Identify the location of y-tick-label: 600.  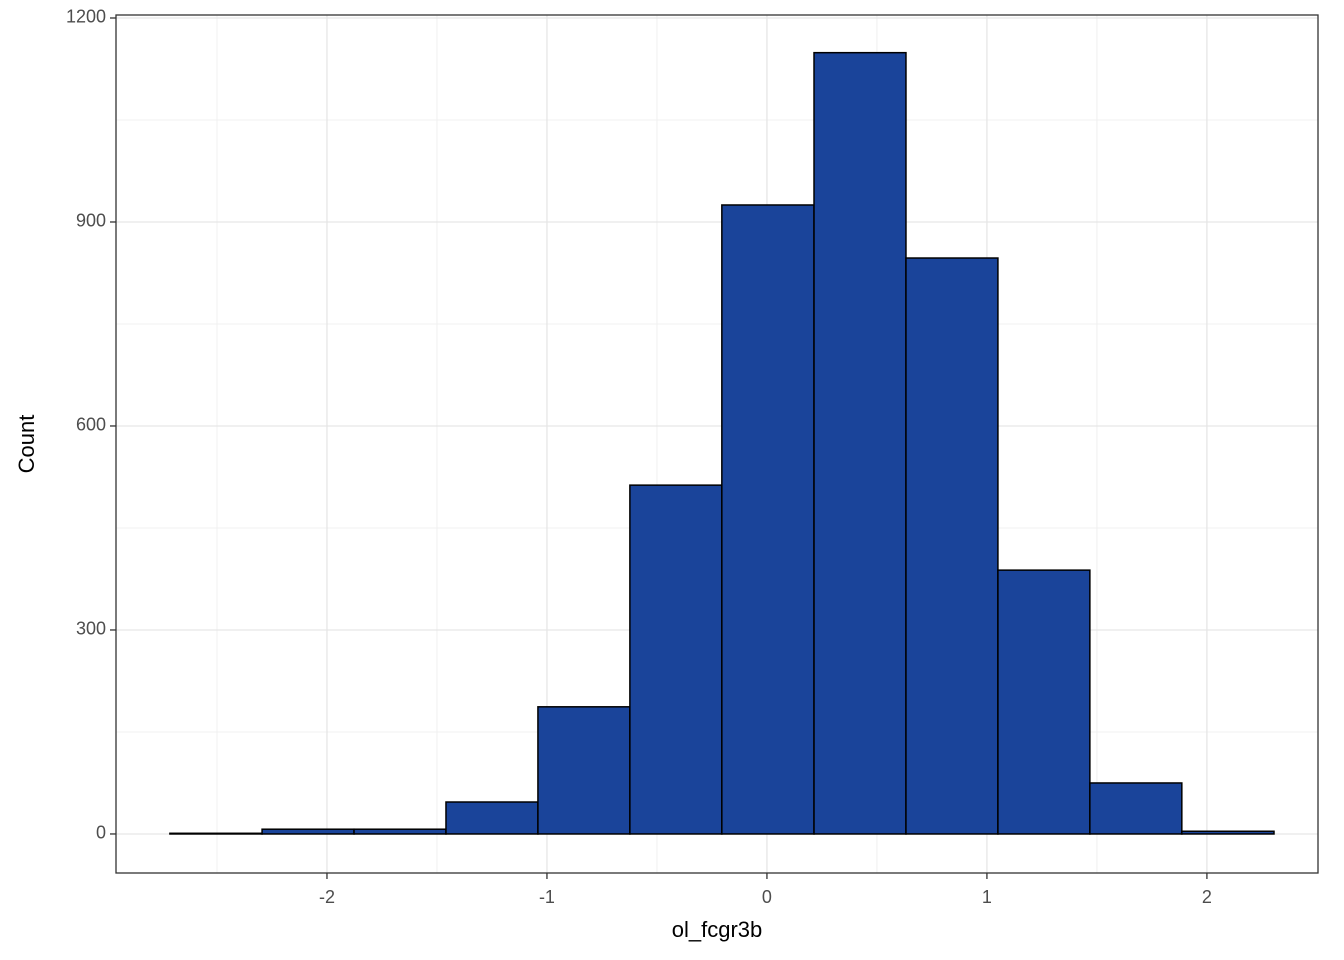
(91, 425).